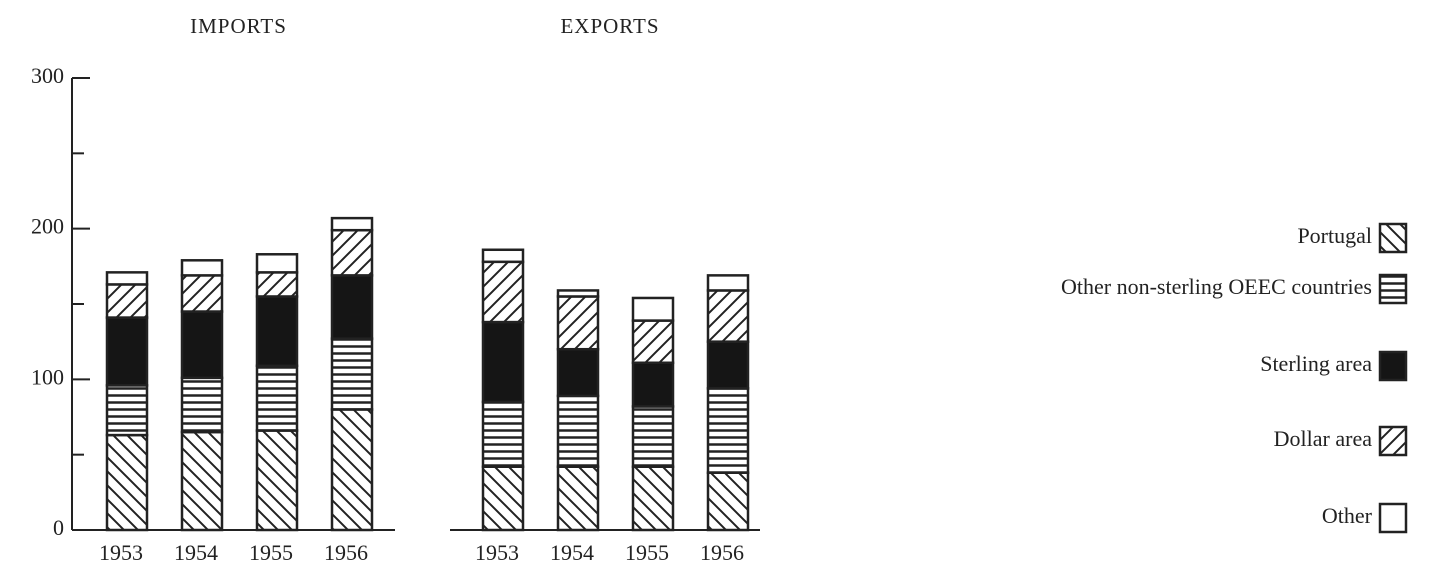  What do you see at coordinates (58, 527) in the screenshot?
I see `y-tick-label: 0` at bounding box center [58, 527].